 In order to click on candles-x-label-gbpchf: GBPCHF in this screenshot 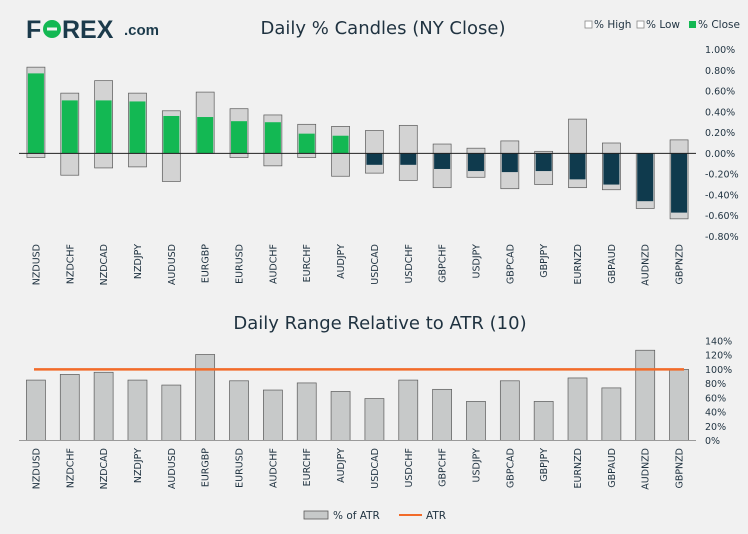, I will do `click(443, 263)`.